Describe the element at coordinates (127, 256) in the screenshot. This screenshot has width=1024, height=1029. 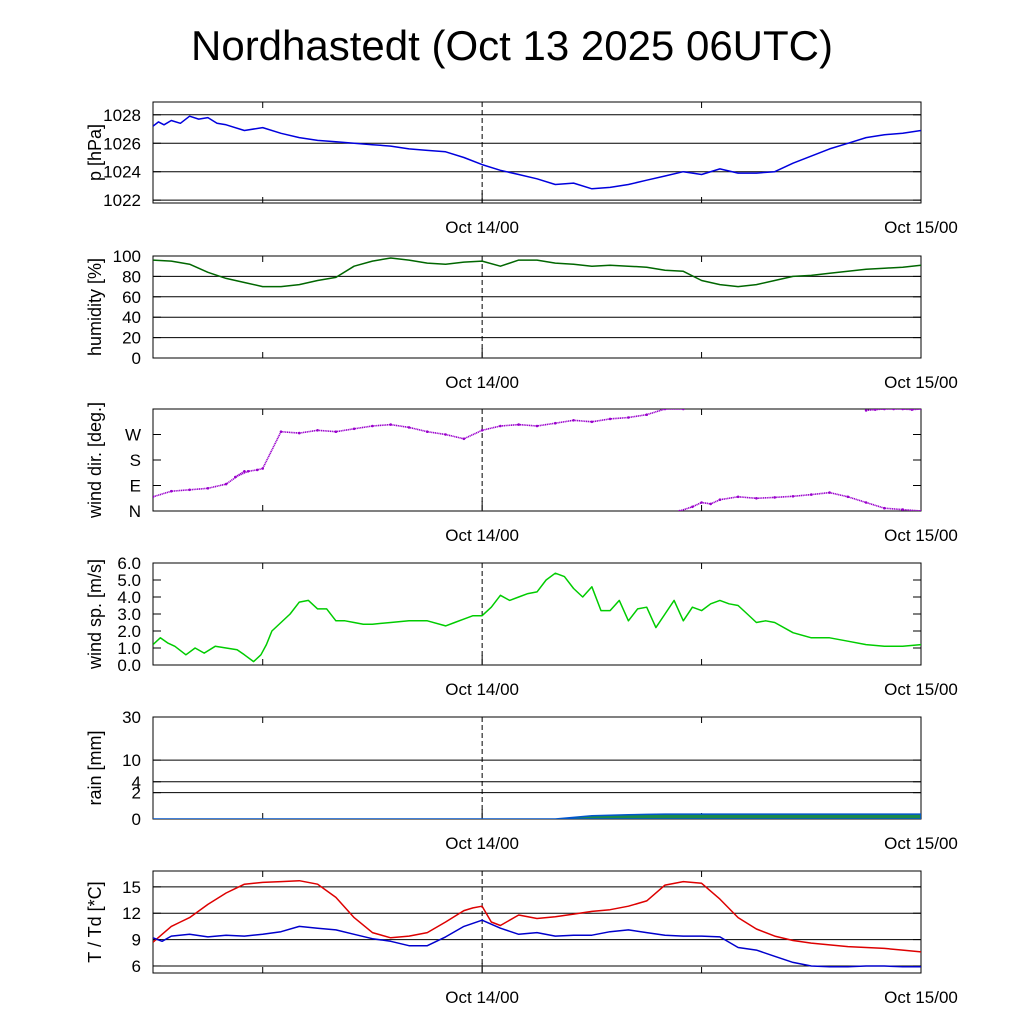
I see `y-tick-label: 100` at that location.